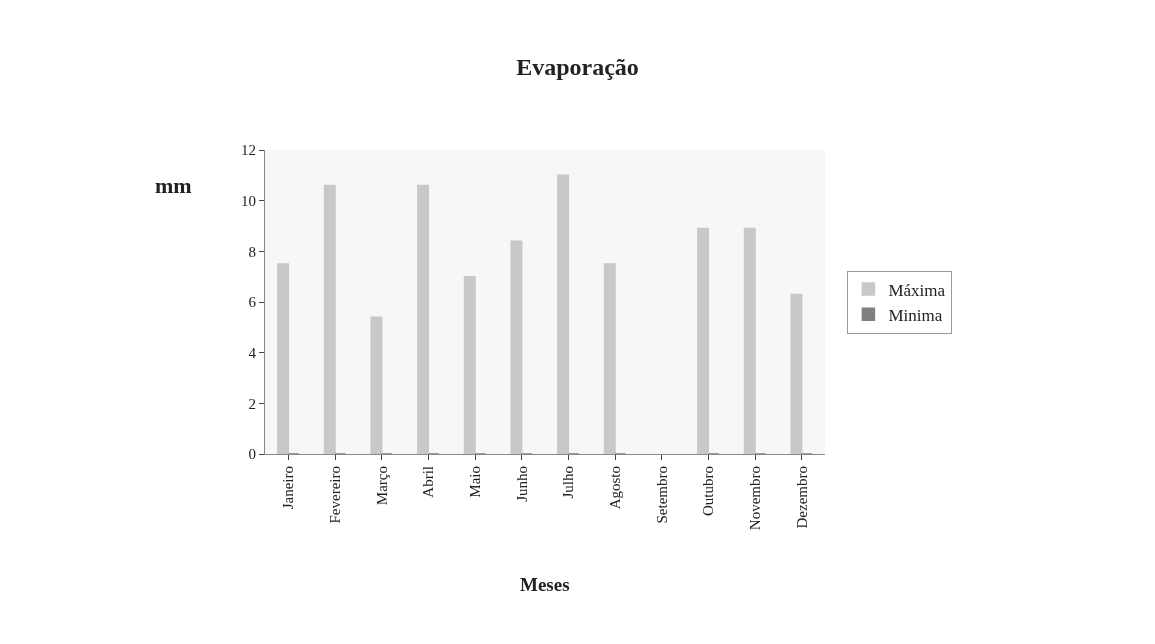 The image size is (1155, 644). I want to click on x-tick-label: Agosto, so click(614, 488).